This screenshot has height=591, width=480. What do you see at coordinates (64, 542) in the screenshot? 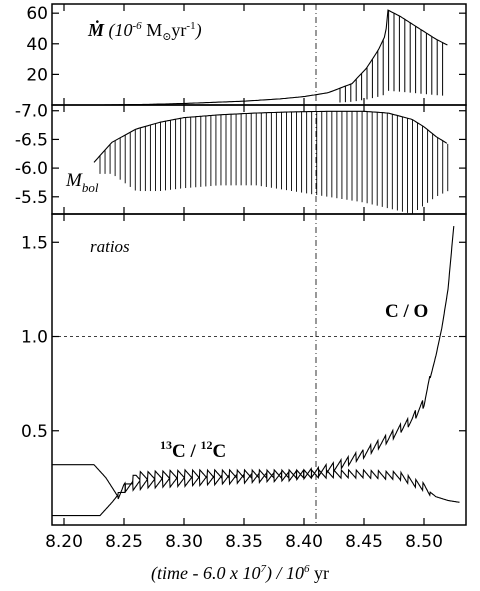
I see `x-tick-label: 8.20` at bounding box center [64, 542].